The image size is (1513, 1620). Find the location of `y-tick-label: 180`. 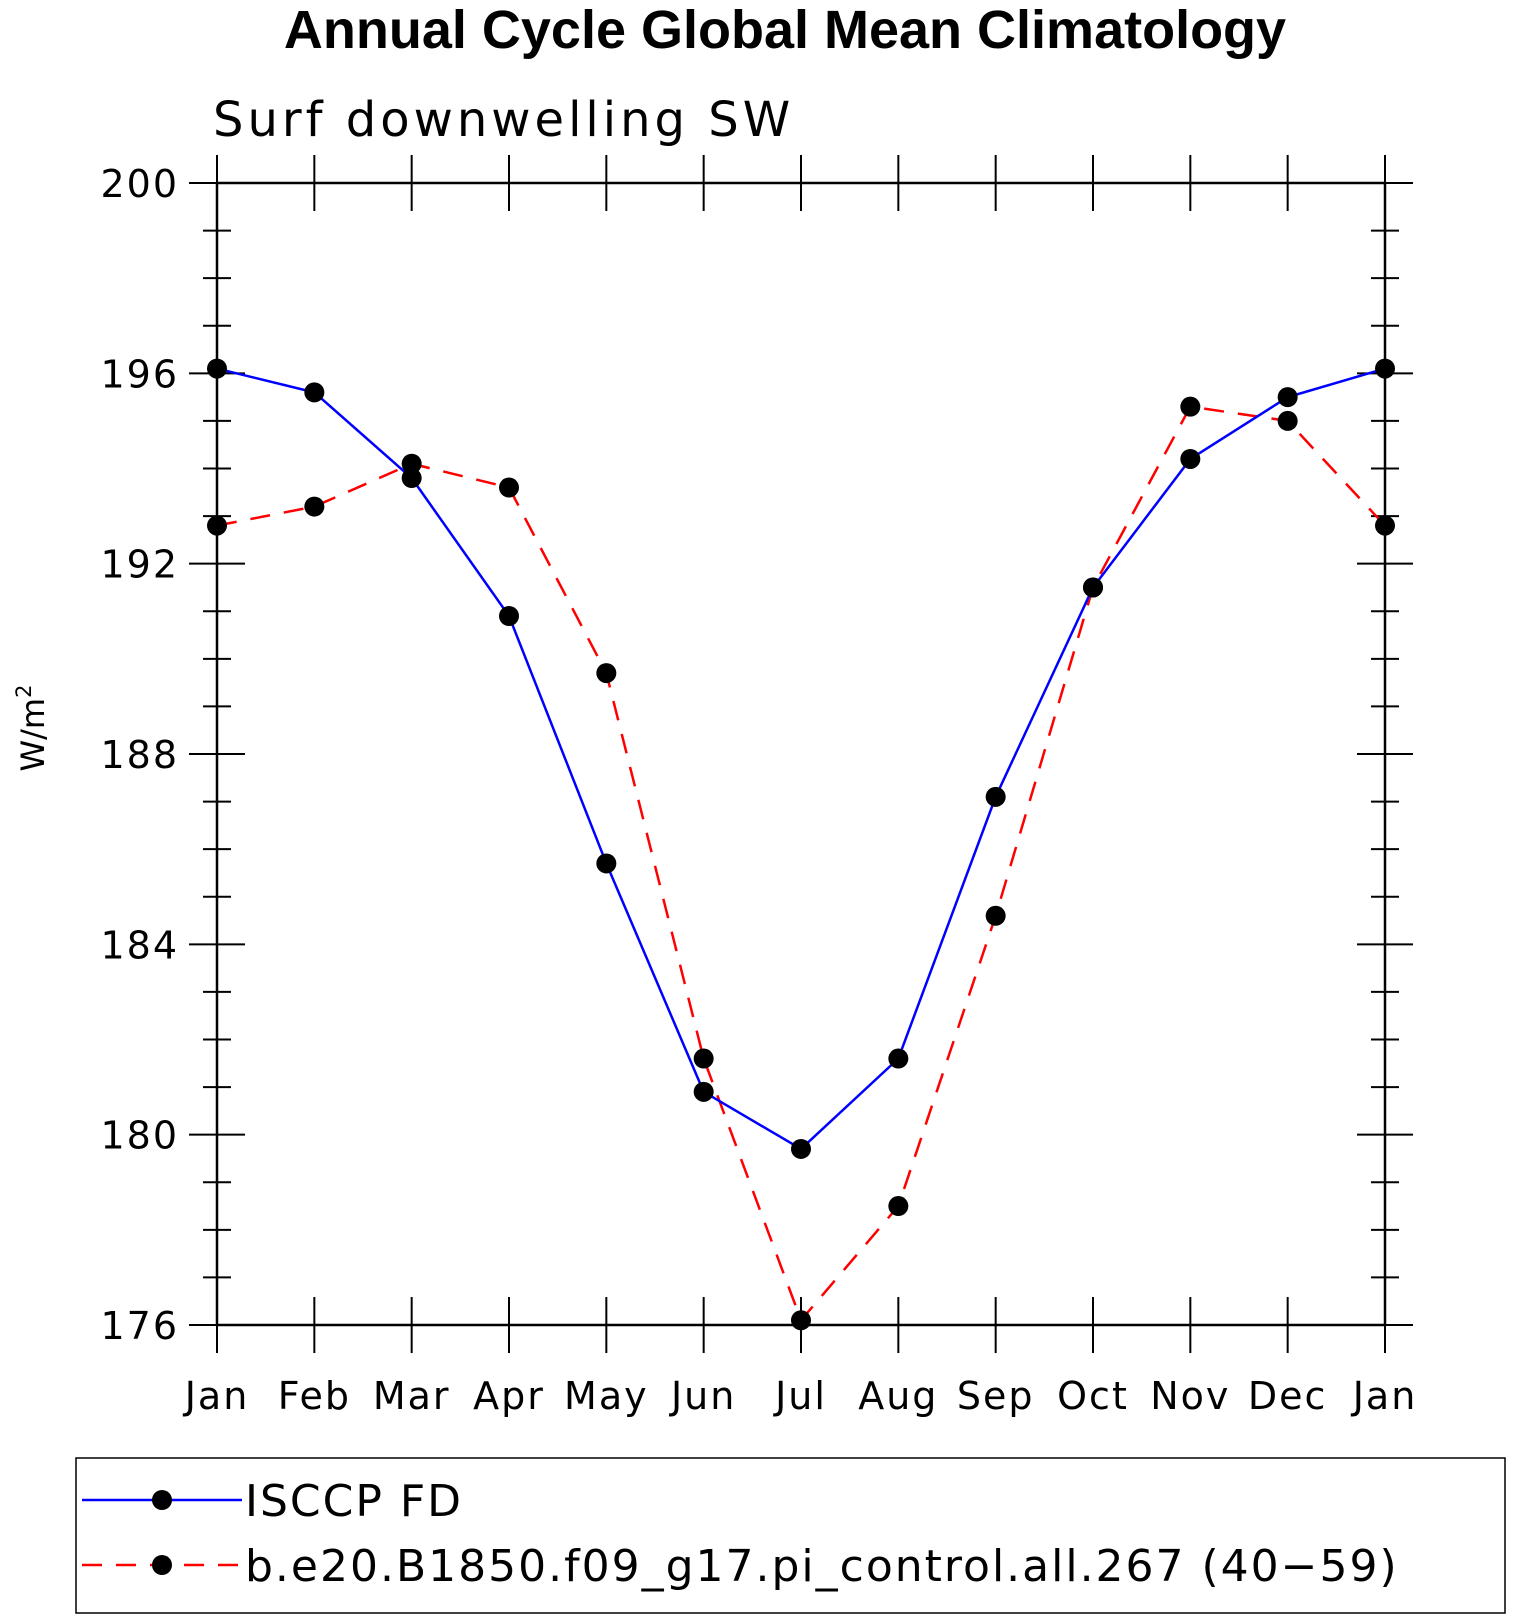

y-tick-label: 180 is located at coordinates (139, 1136).